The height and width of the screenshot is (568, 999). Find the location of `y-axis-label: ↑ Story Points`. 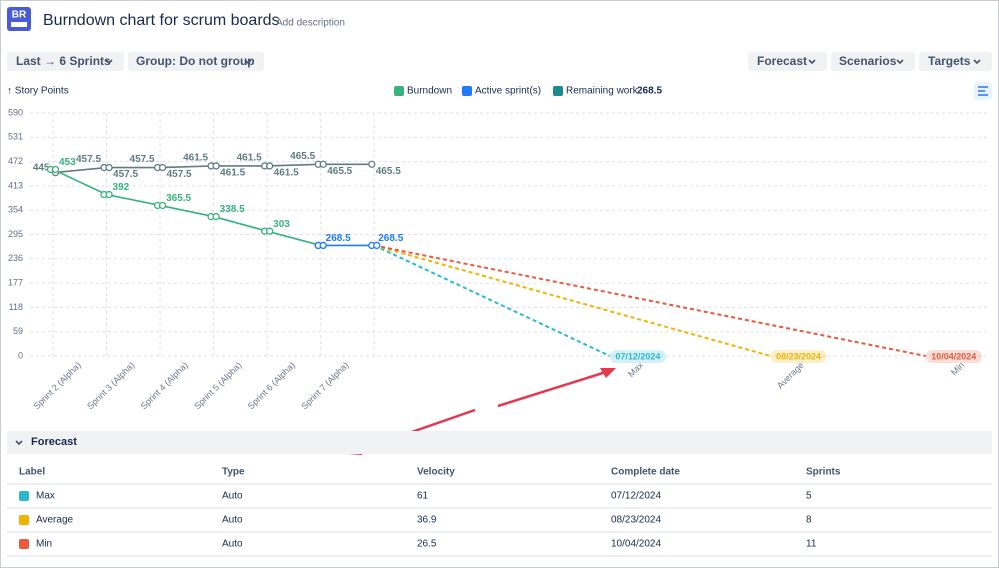

y-axis-label: ↑ Story Points is located at coordinates (38, 91).